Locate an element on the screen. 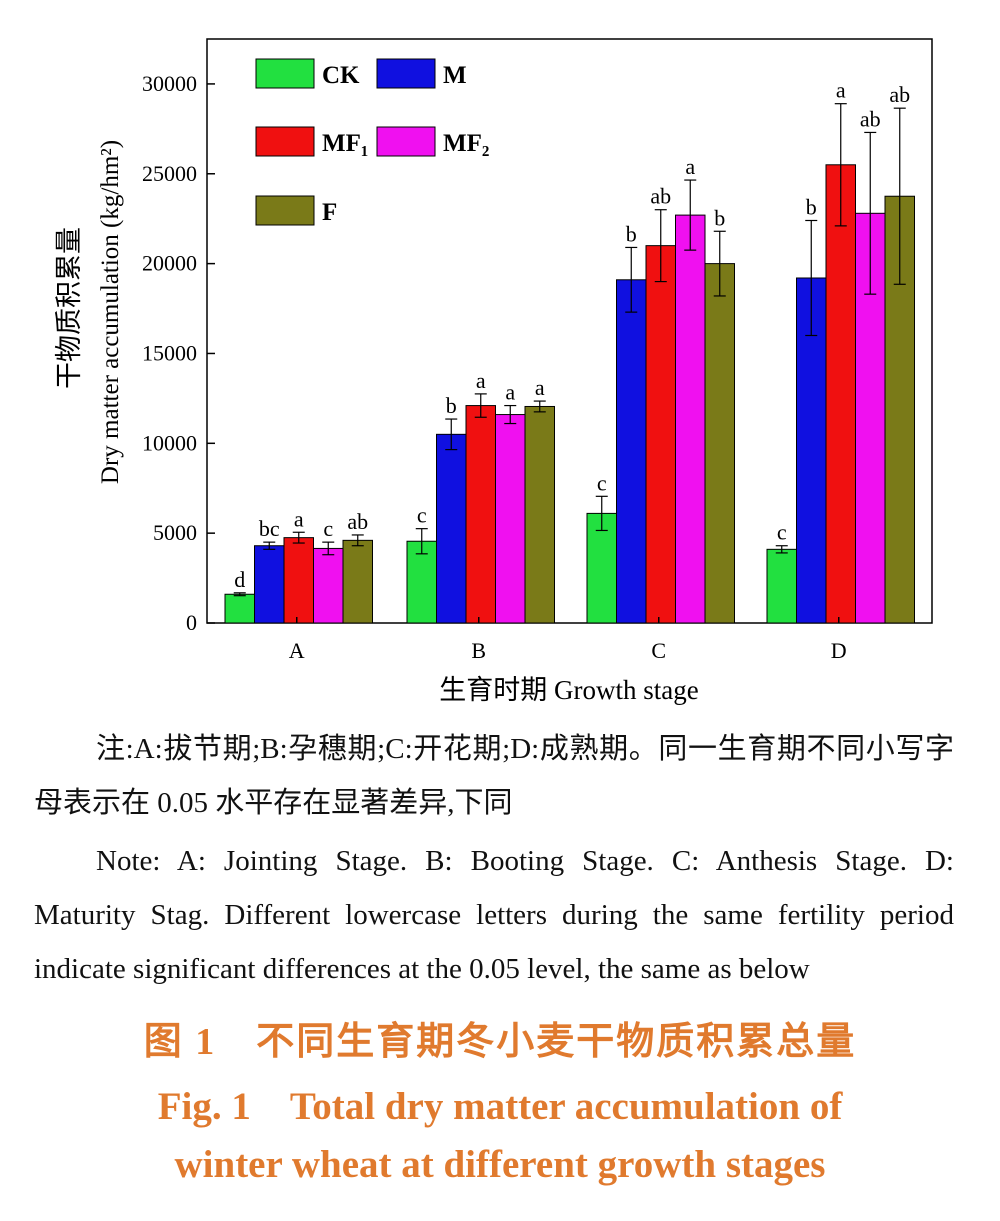 This screenshot has height=1221, width=1000. caption-en-line1: Fig. 1 Total dry matter accumulation of is located at coordinates (500, 1106).